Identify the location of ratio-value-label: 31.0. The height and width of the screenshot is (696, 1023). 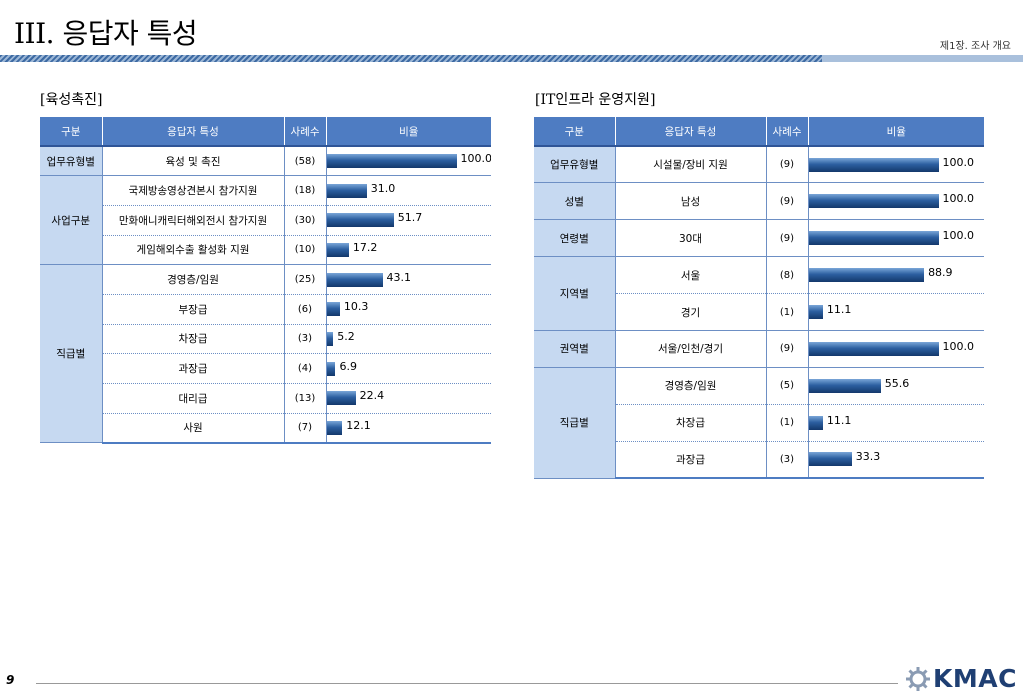
(383, 188).